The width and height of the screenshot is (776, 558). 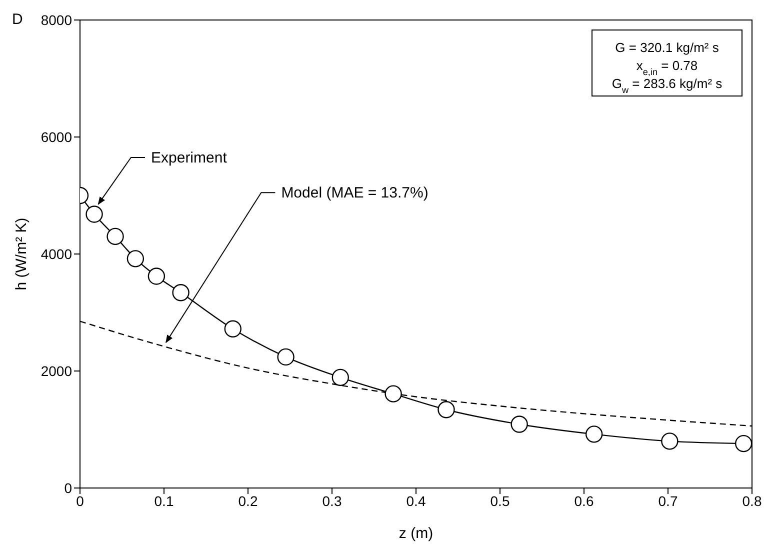 I want to click on annotation: x$_{e,in}$ = 0.78, so click(x=667, y=67).